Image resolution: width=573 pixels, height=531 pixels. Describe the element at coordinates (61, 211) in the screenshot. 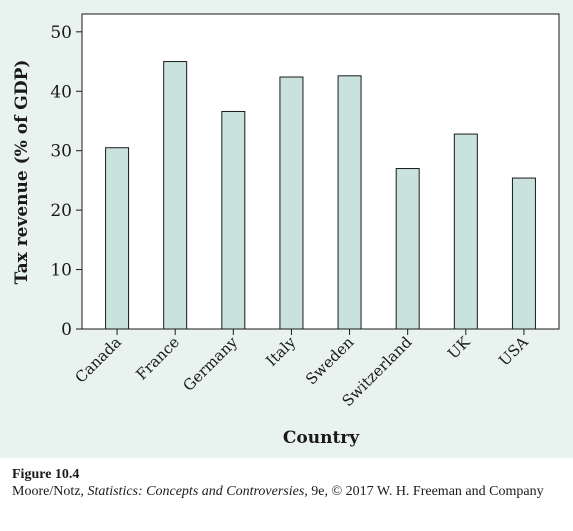

I see `y-tick-label: 20` at that location.